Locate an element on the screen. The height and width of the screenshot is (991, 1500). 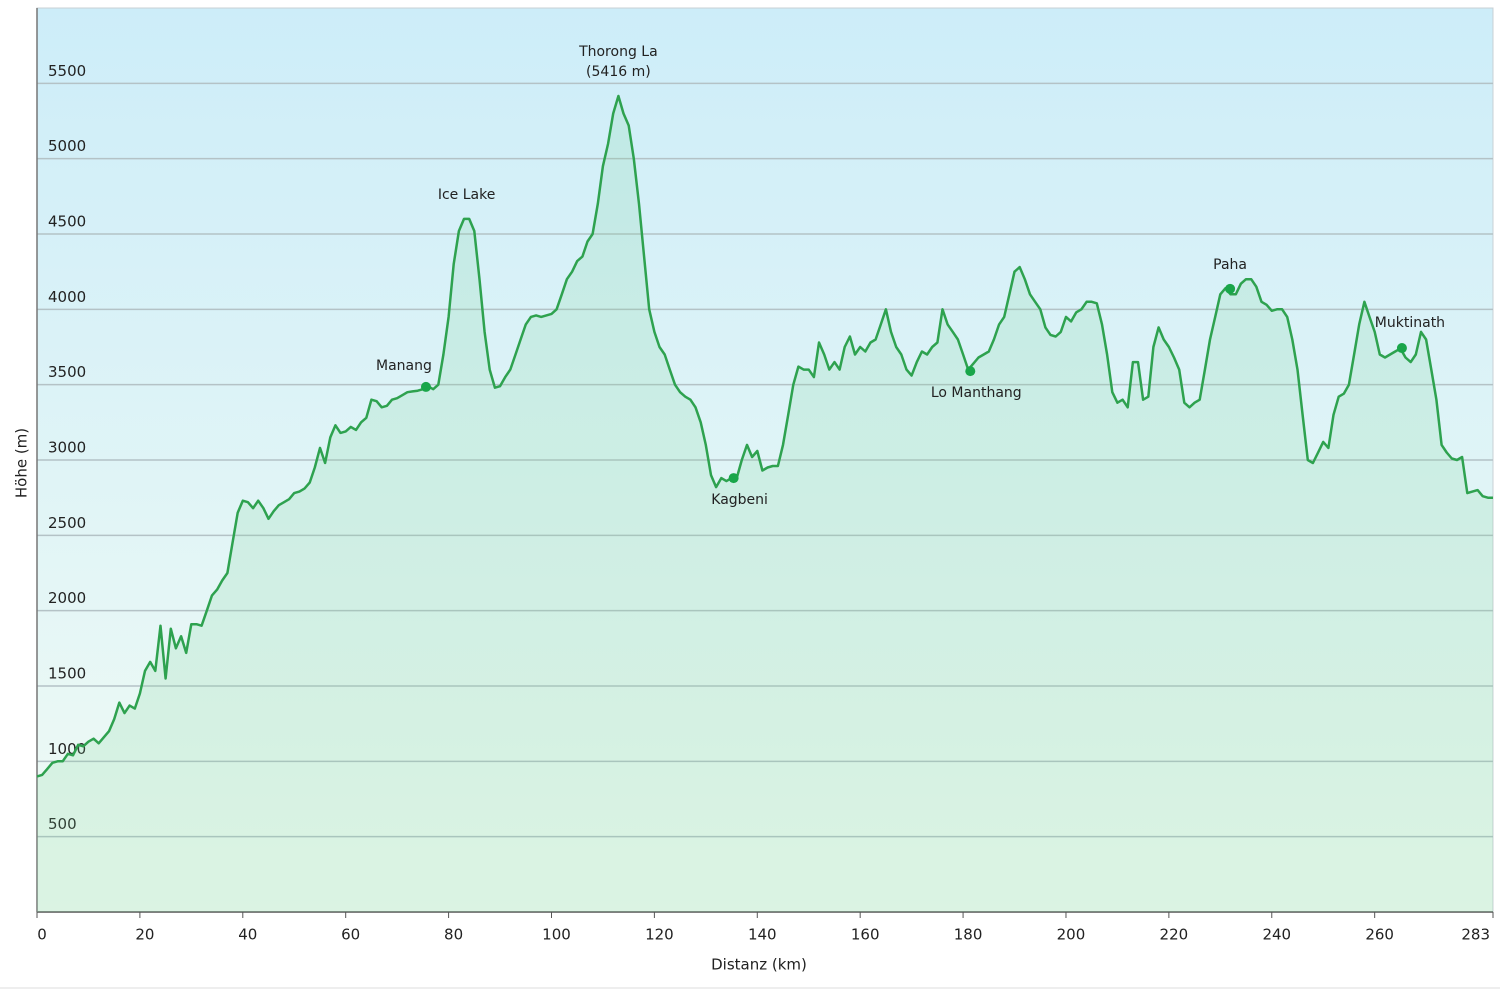
x-tick-label: 80 is located at coordinates (453, 935).